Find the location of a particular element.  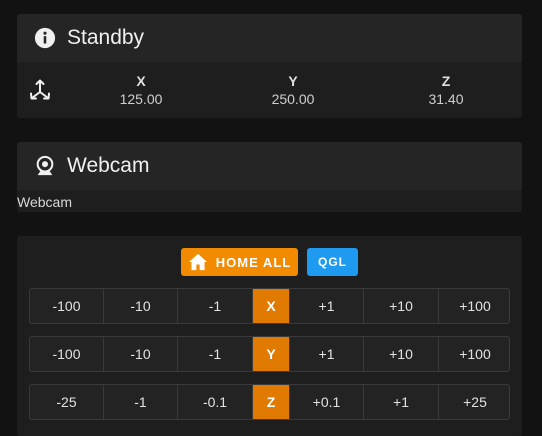

home-icon is located at coordinates (197, 262).